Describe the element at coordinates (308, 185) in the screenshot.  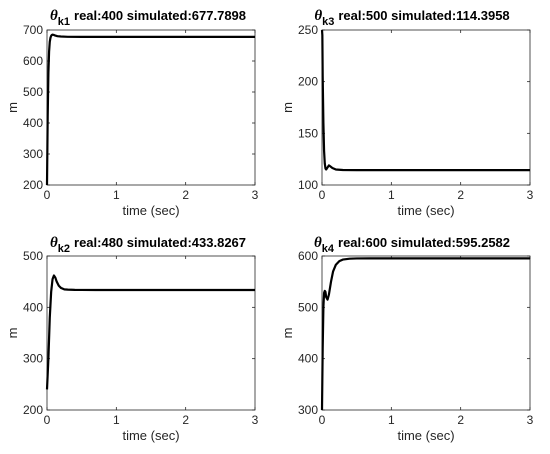
I see `y-tick-label: 100` at that location.